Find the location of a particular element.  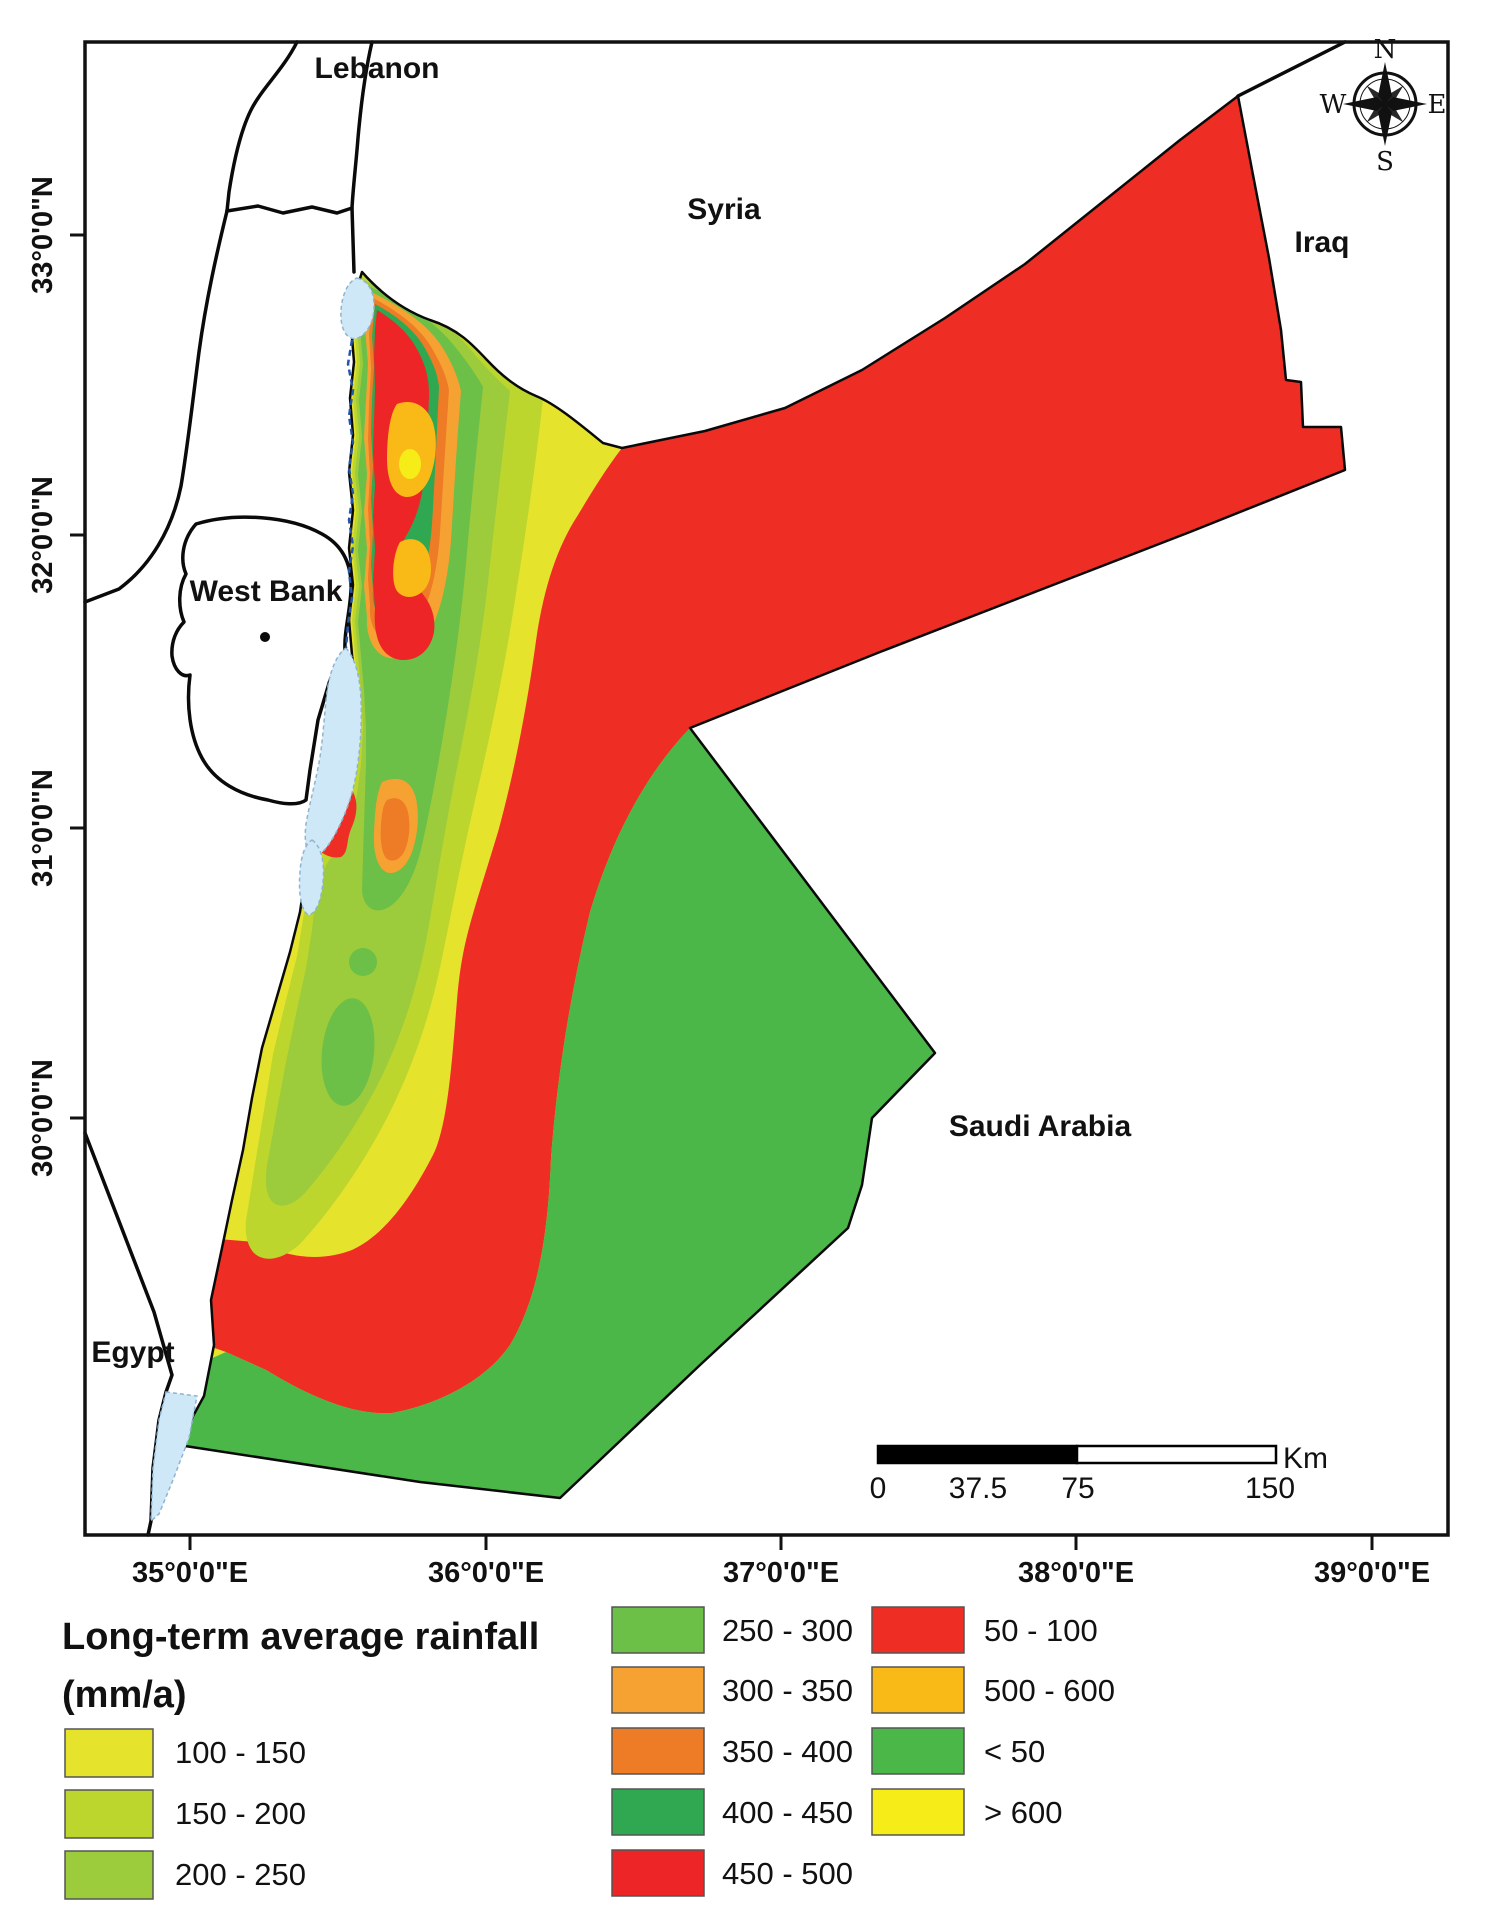

legend-label: < 50 is located at coordinates (1014, 1751).